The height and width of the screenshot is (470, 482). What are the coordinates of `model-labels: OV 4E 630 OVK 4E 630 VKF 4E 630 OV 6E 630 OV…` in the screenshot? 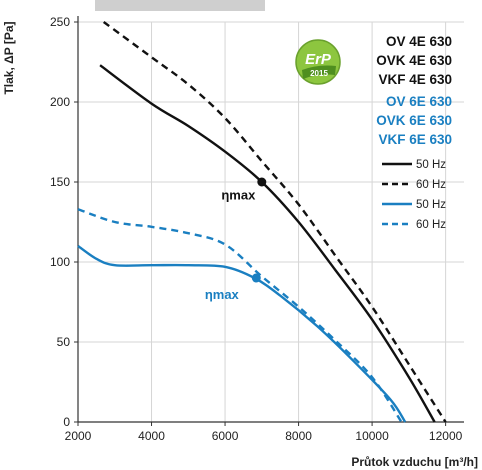 It's located at (414, 90).